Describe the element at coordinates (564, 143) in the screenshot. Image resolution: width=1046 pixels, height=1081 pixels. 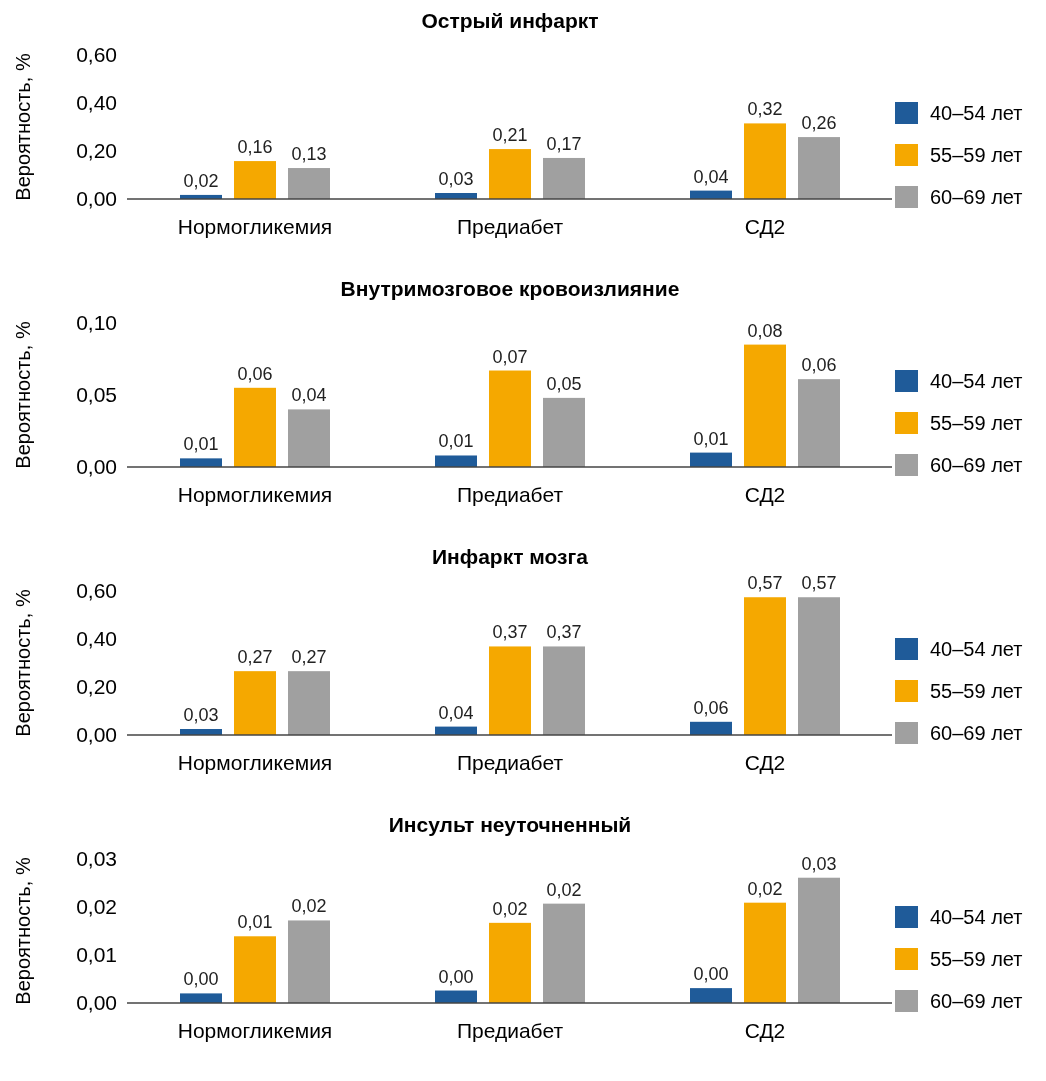
I see `data-label: 0,17` at that location.